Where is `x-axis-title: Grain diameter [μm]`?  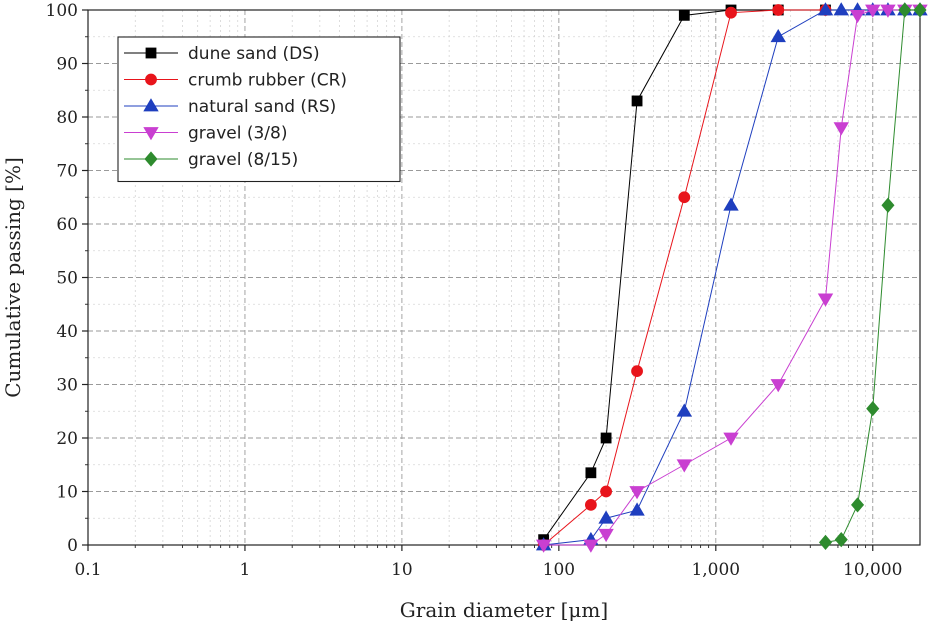 x-axis-title: Grain diameter [μm] is located at coordinates (504, 610).